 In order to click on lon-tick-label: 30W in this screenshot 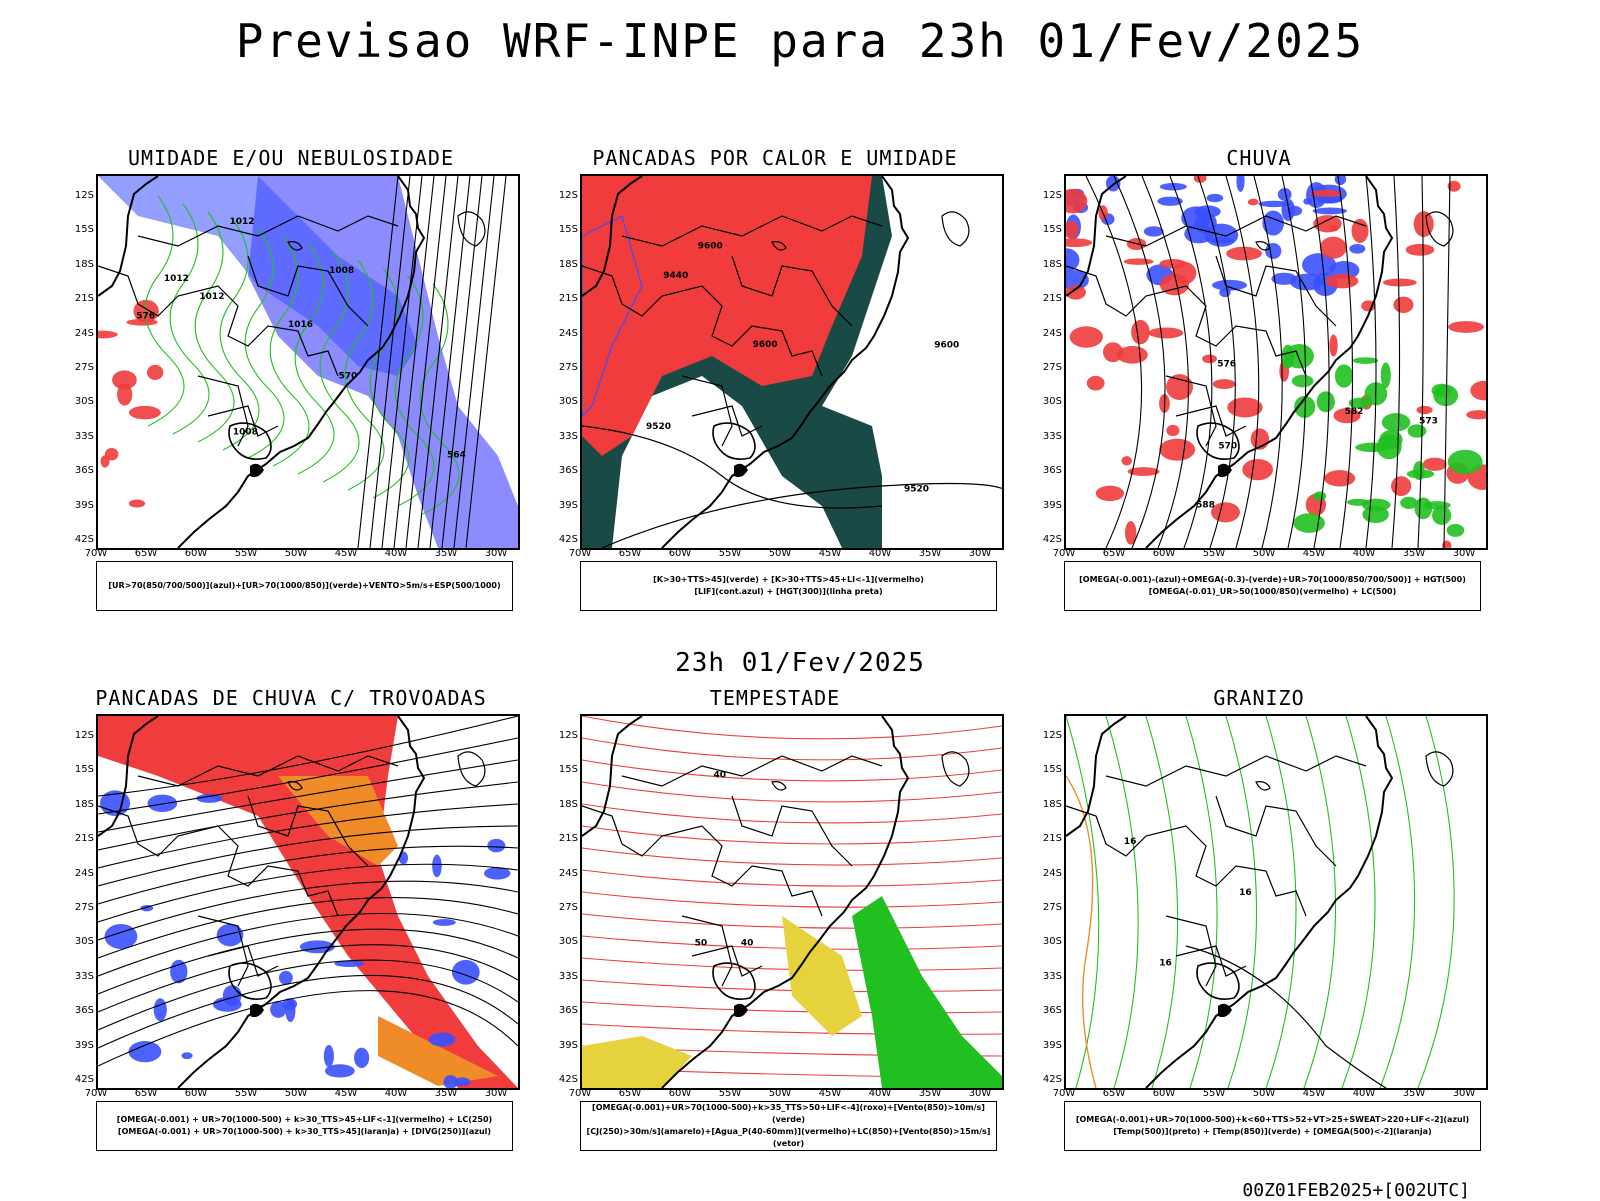, I will do `click(1464, 553)`.